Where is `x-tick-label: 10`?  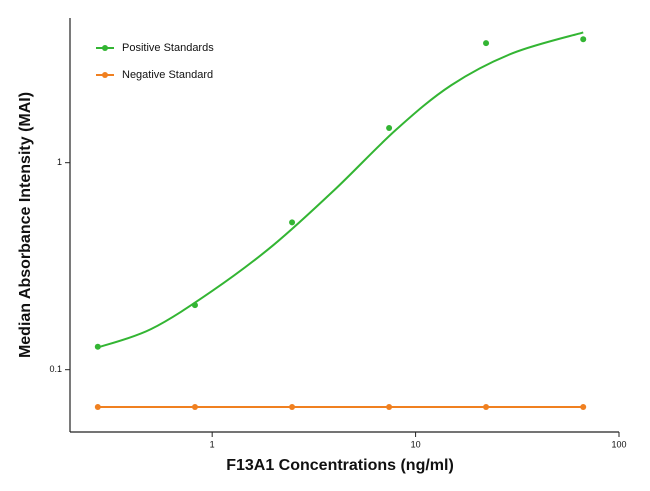 x-tick-label: 10 is located at coordinates (416, 444).